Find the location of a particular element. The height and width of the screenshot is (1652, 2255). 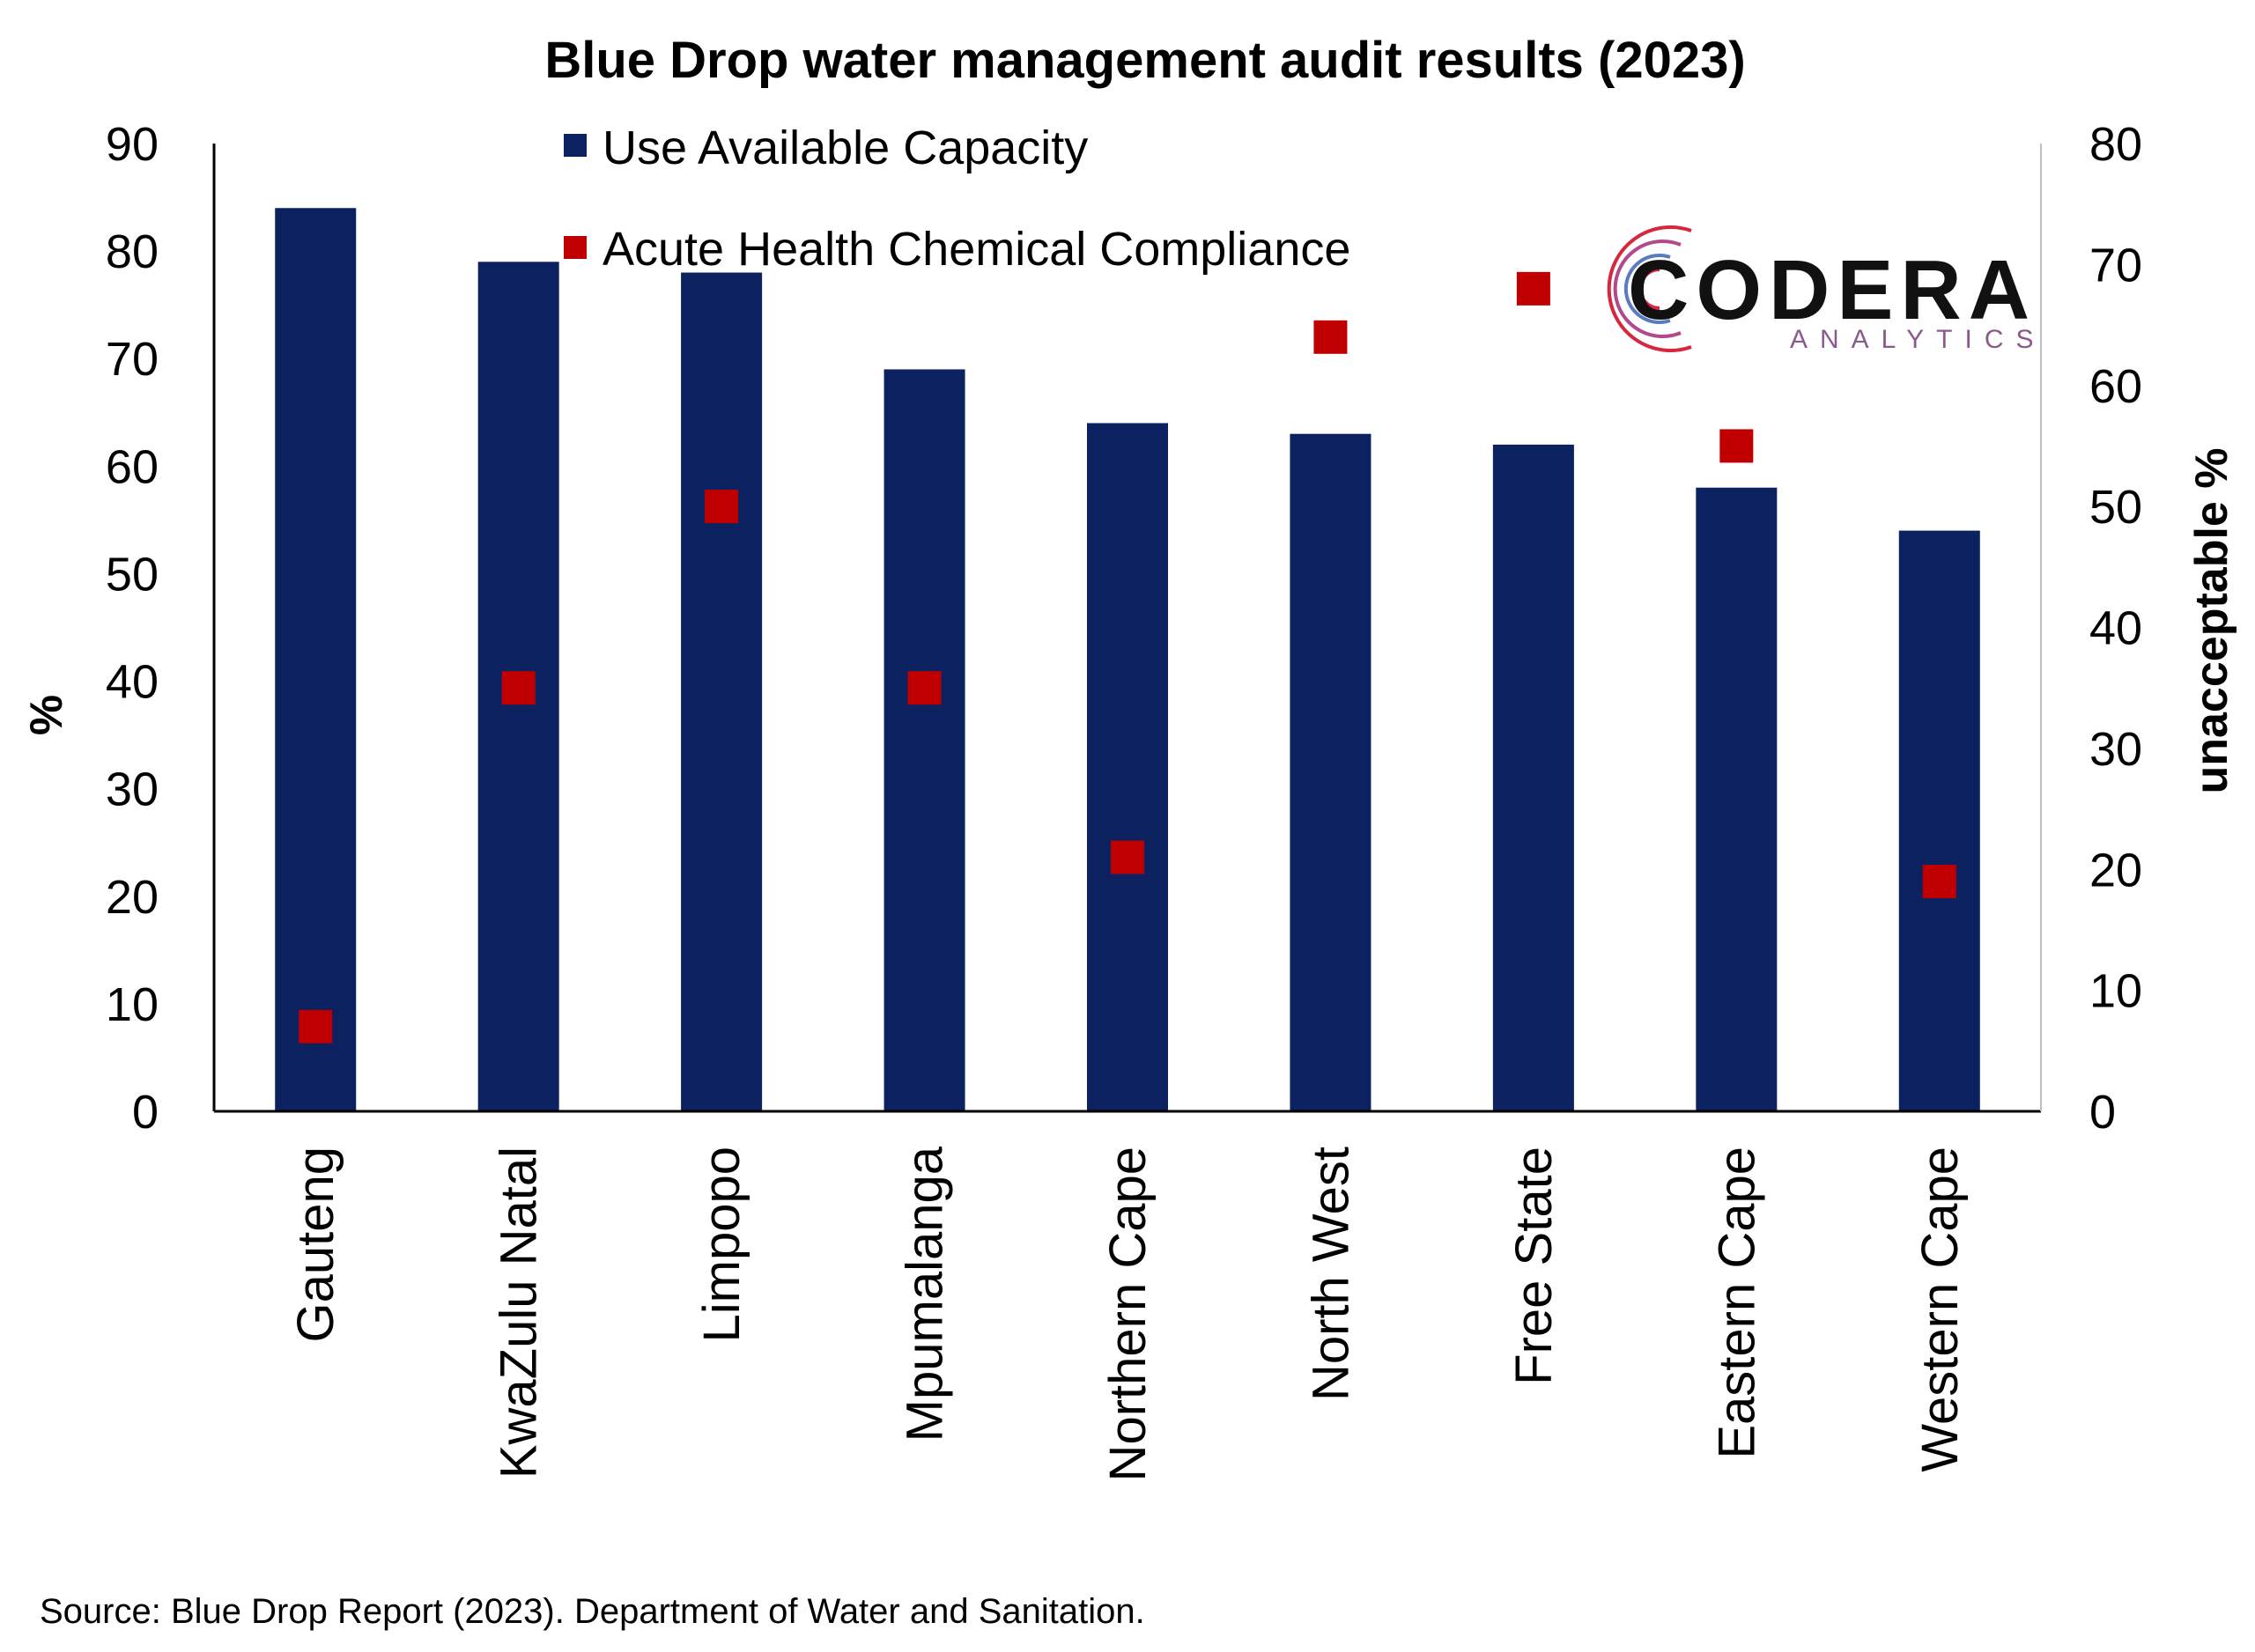

codera-logo: CODERA ANALYTICS is located at coordinates (1826, 290).